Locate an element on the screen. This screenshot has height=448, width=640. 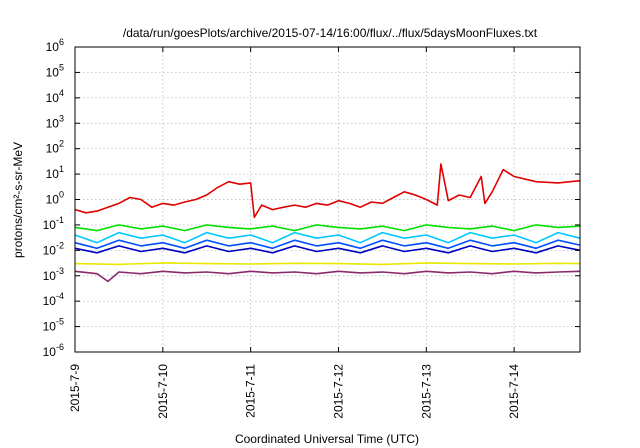
y-tick-label: 10³ is located at coordinates (55, 121).